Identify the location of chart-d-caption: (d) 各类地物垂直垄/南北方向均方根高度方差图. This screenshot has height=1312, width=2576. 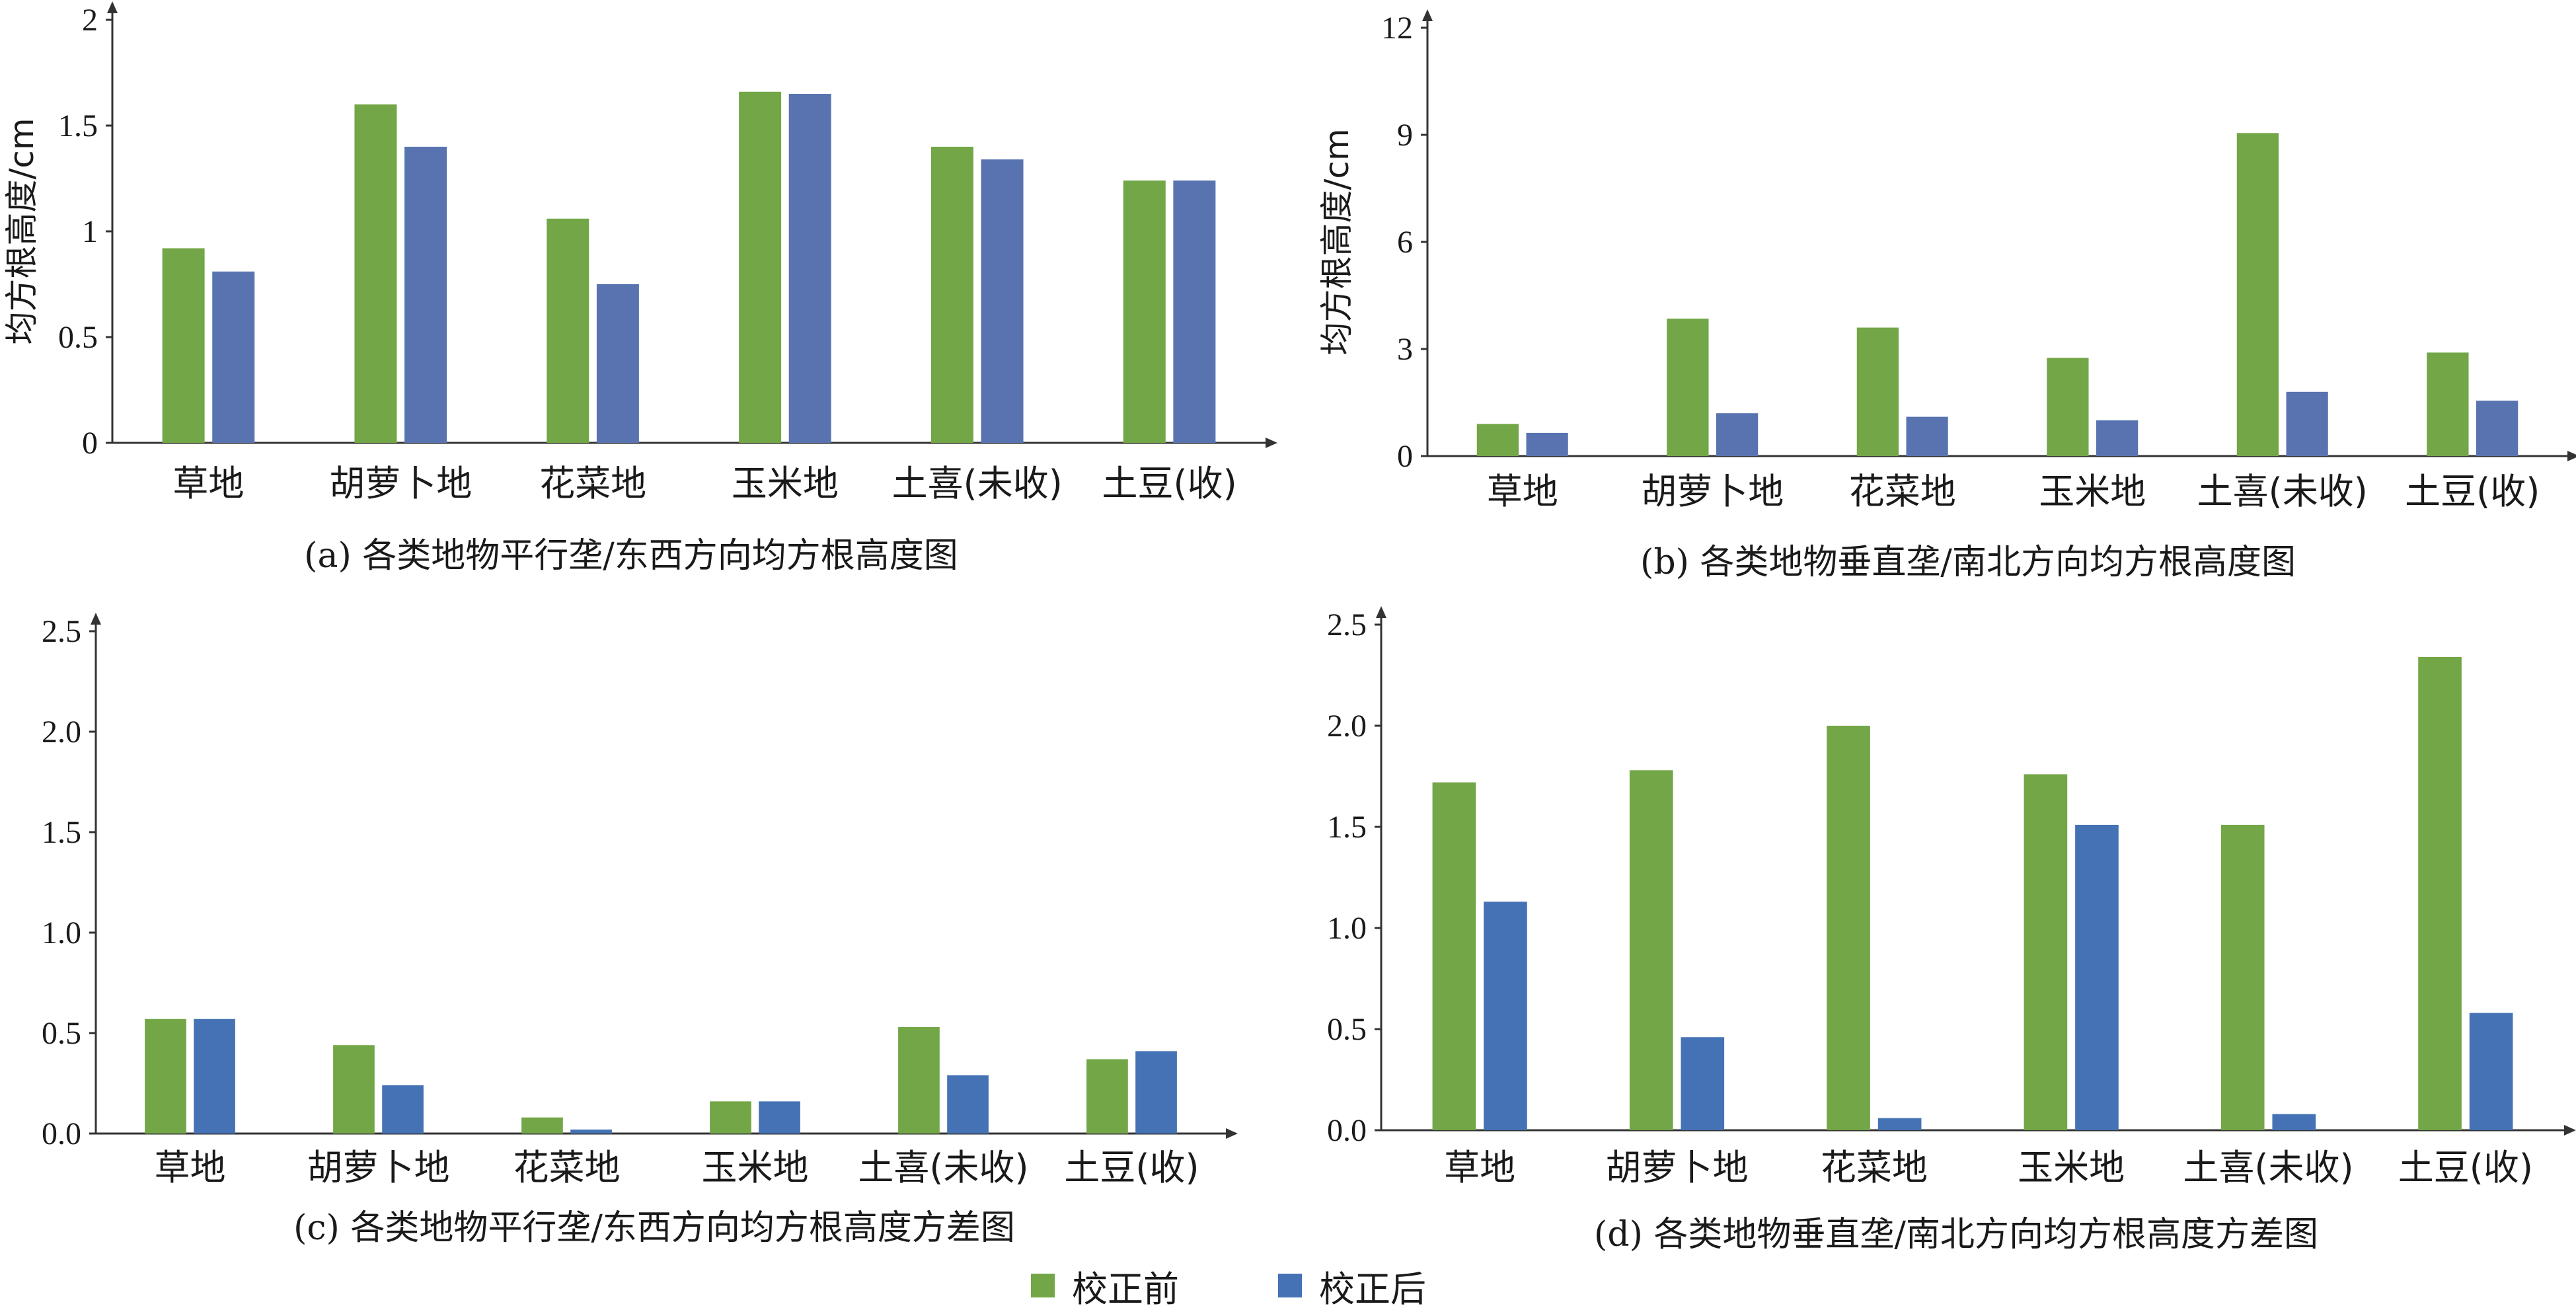
(1956, 1234).